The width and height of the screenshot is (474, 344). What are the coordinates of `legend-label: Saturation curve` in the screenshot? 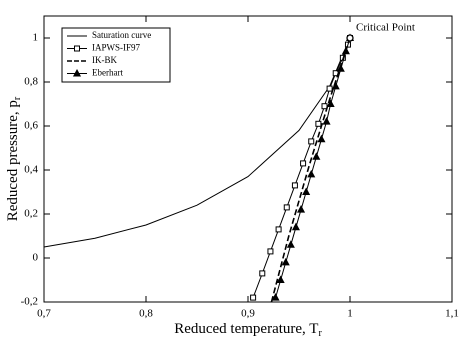 It's located at (121, 35).